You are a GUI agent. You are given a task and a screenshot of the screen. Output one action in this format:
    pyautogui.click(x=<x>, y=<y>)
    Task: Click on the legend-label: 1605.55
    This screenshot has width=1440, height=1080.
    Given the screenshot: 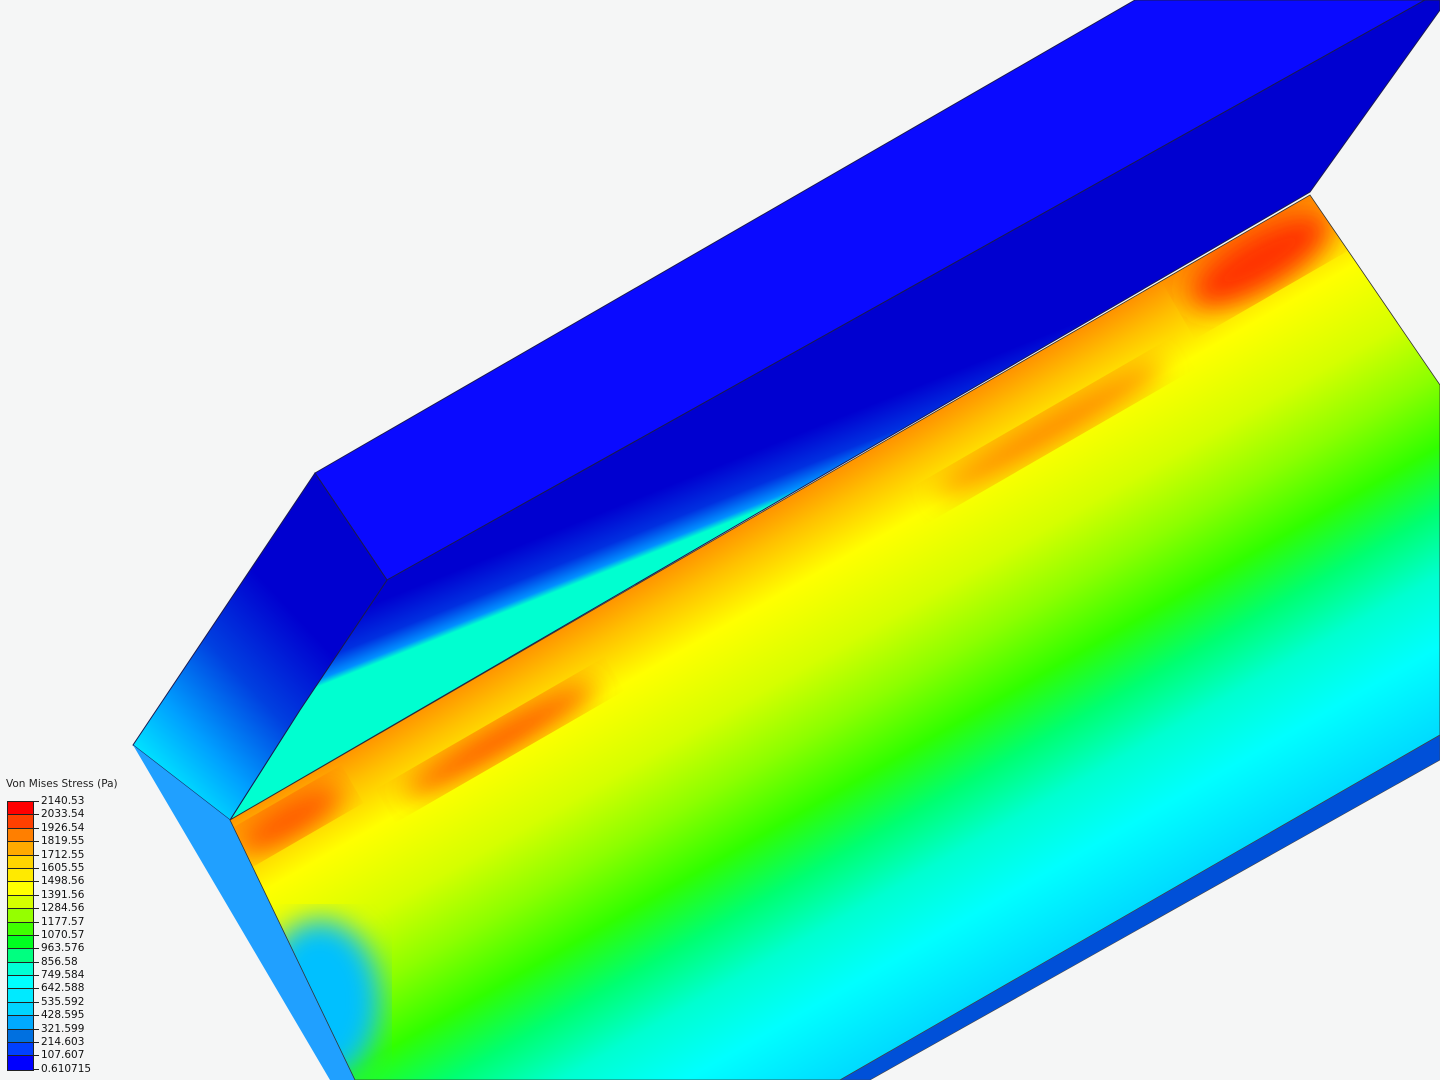 What is the action you would take?
    pyautogui.click(x=61, y=868)
    